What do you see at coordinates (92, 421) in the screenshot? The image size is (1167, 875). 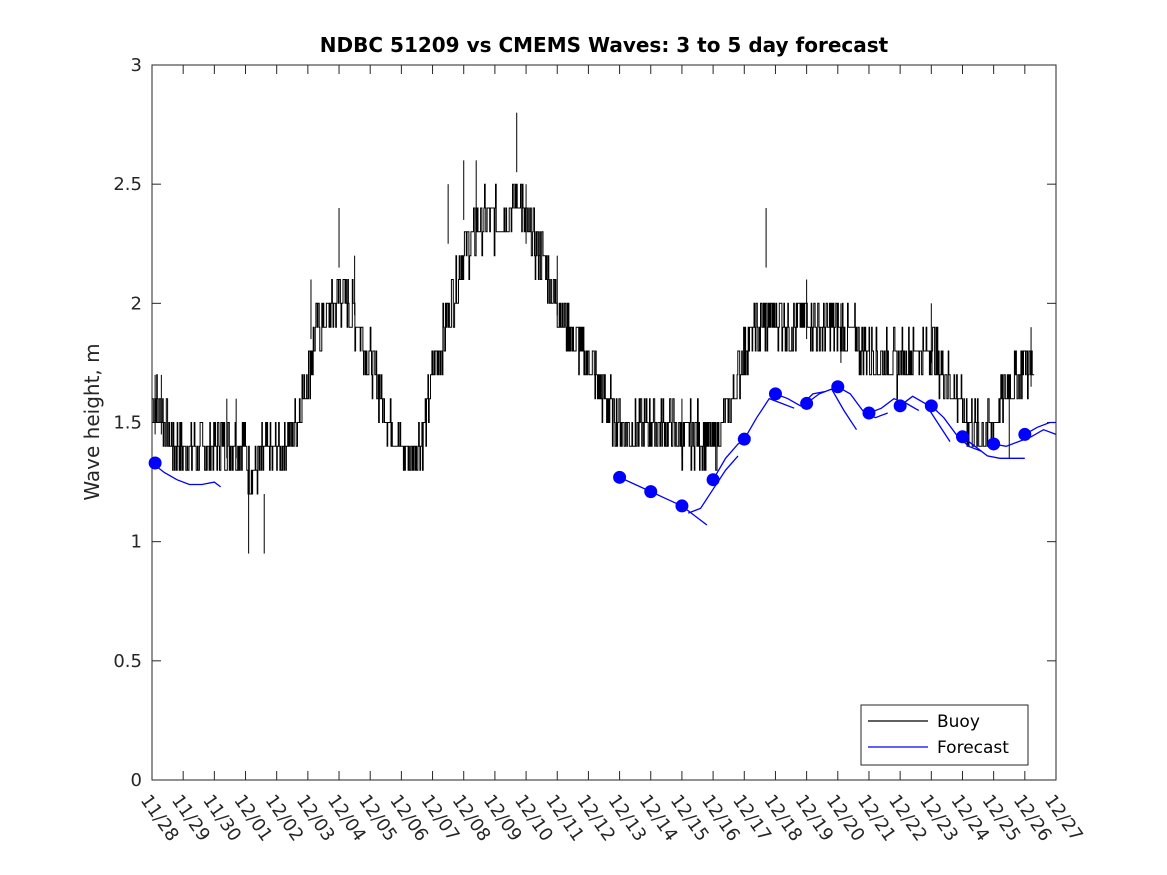 I see `y-axis-label: Wave height, m` at bounding box center [92, 421].